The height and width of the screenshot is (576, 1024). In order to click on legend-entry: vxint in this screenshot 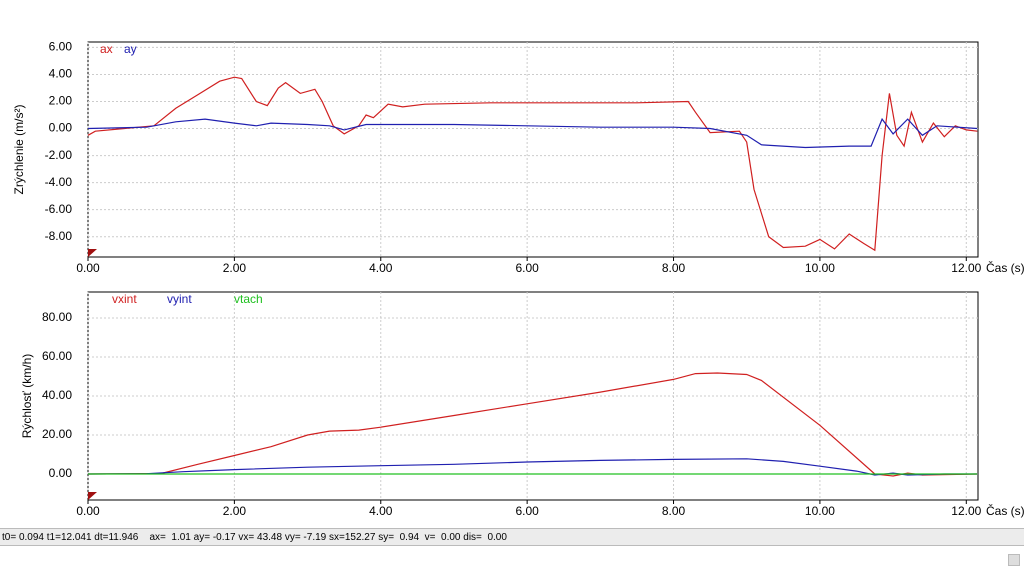, I will do `click(124, 299)`.